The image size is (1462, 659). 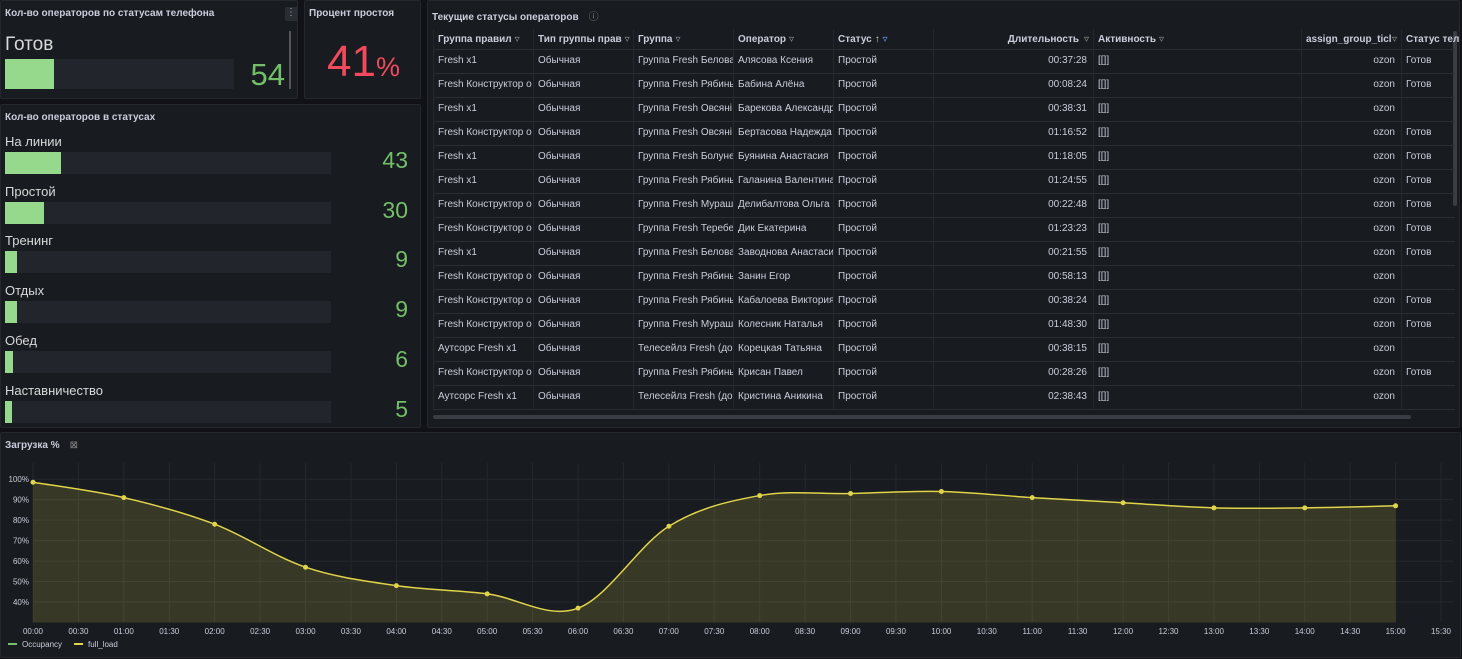 What do you see at coordinates (291, 14) in the screenshot?
I see `menu-button: ⋮` at bounding box center [291, 14].